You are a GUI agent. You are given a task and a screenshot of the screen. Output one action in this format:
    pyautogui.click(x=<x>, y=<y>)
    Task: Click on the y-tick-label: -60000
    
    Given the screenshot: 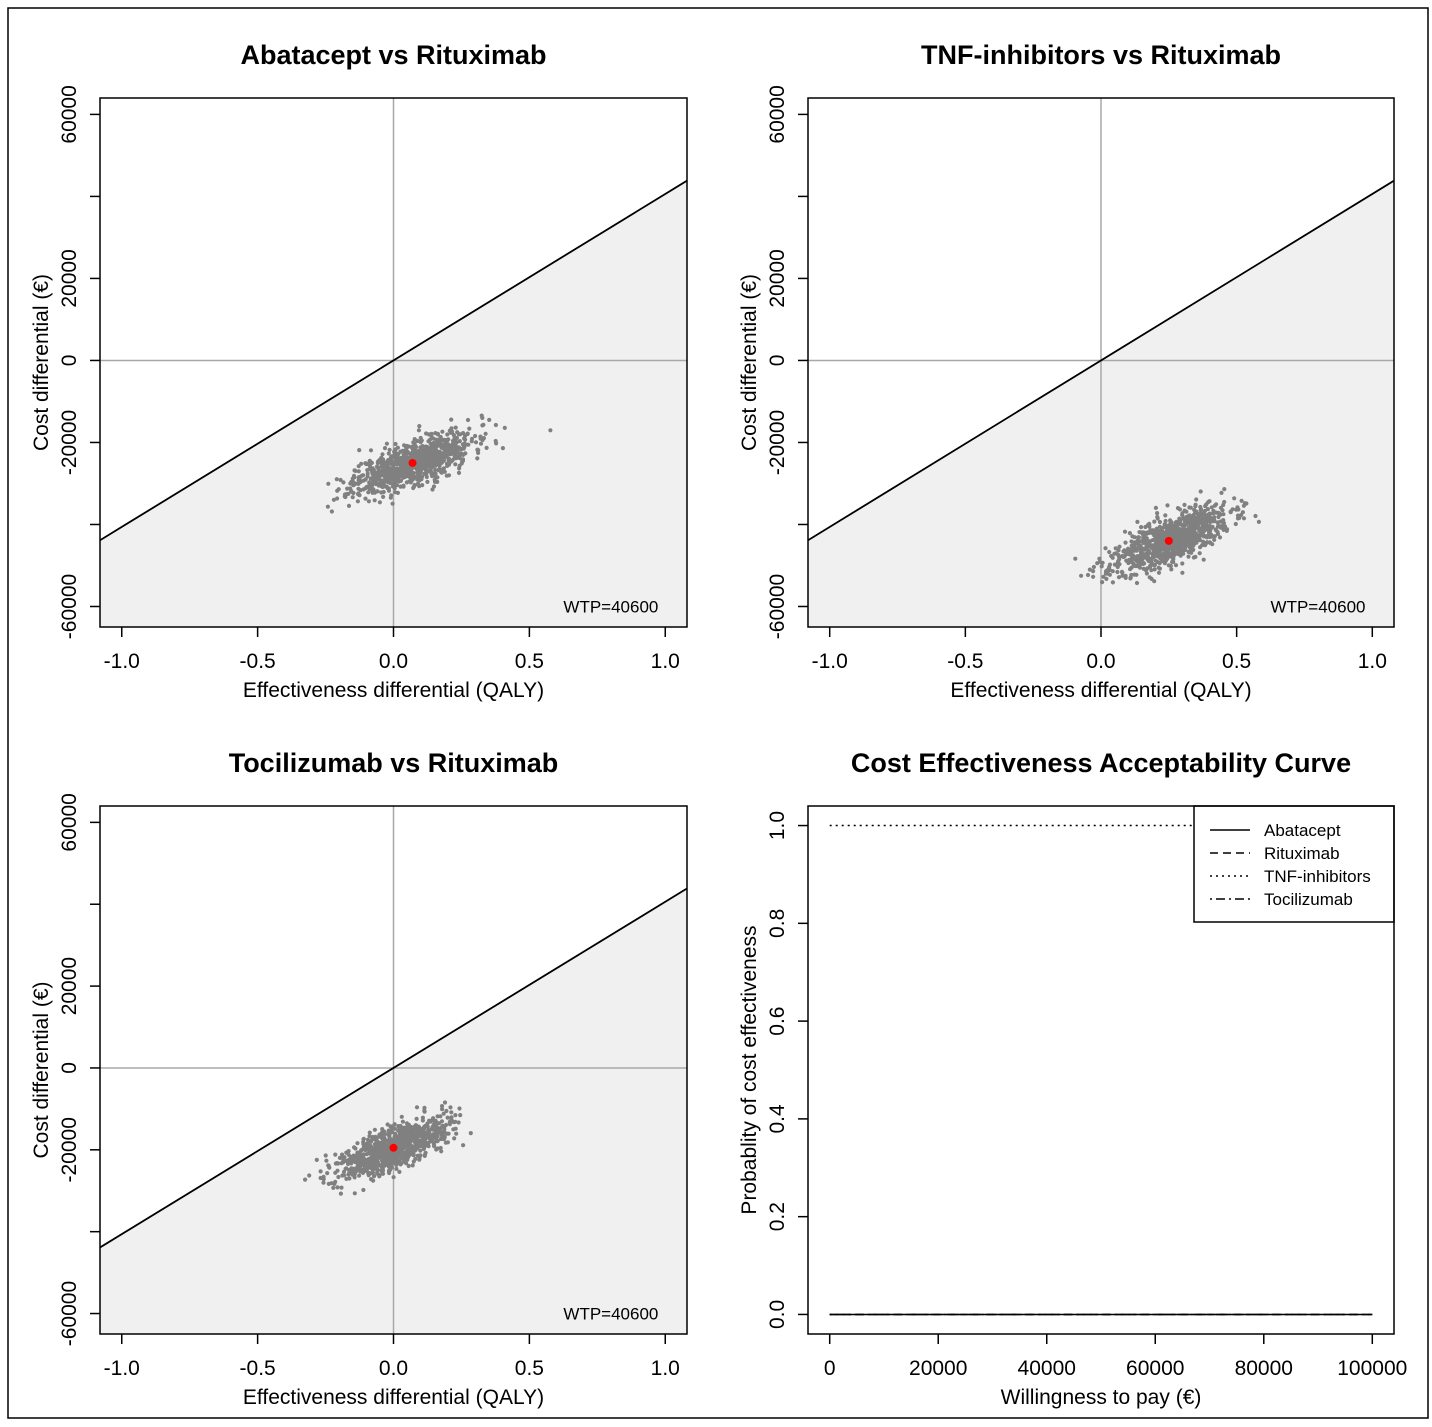 What is the action you would take?
    pyautogui.click(x=69, y=606)
    